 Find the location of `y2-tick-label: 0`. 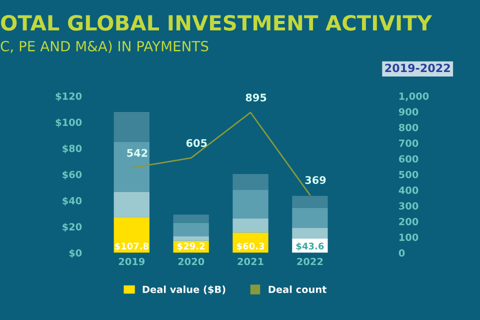

y2-tick-label: 0 is located at coordinates (401, 253).